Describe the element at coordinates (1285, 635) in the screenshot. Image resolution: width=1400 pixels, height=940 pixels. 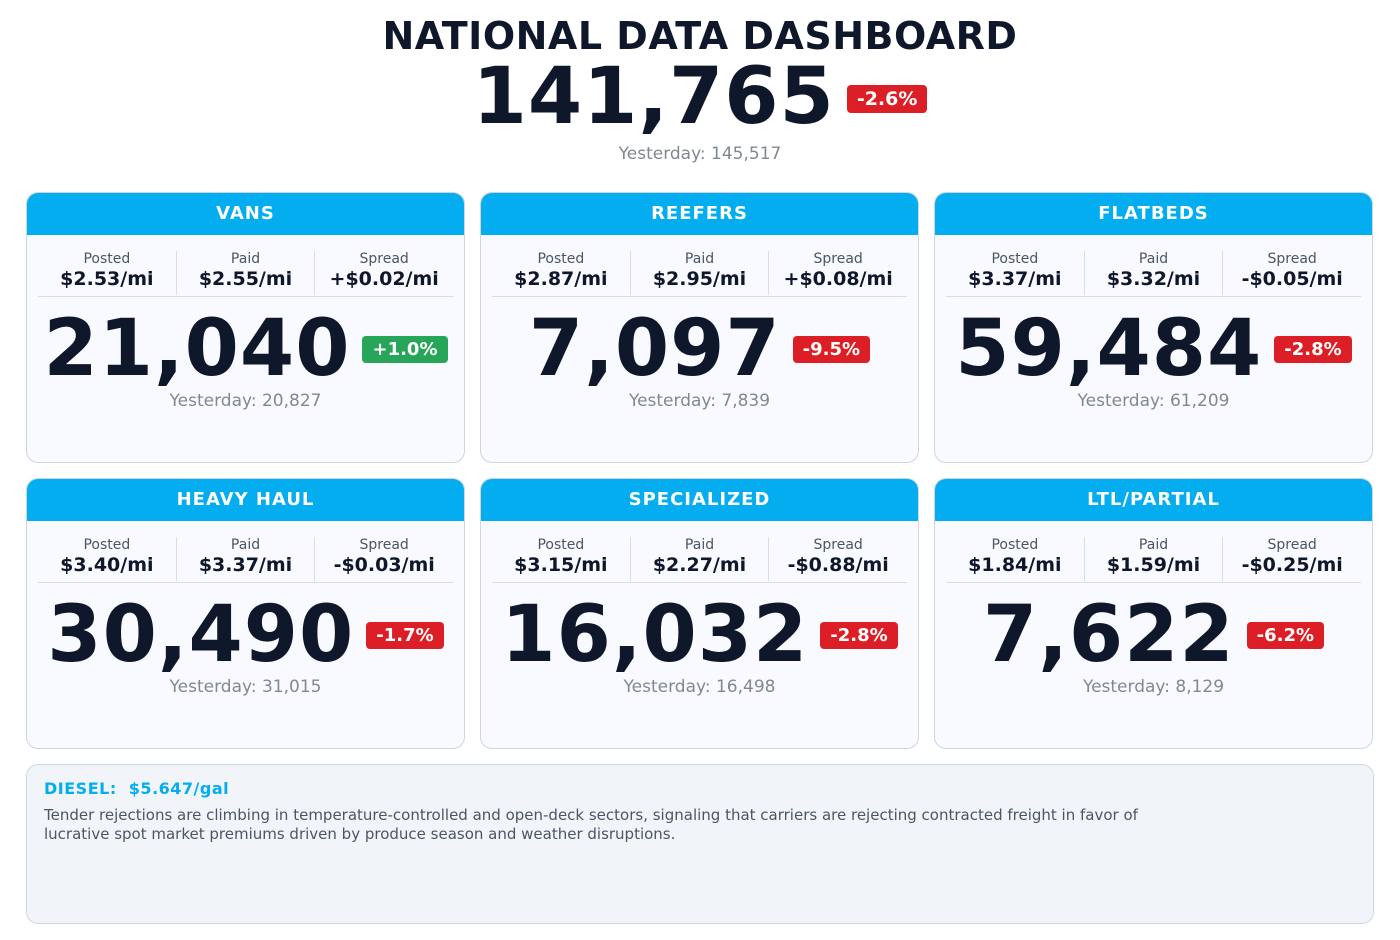
I see `change-badge: -6.2%` at that location.